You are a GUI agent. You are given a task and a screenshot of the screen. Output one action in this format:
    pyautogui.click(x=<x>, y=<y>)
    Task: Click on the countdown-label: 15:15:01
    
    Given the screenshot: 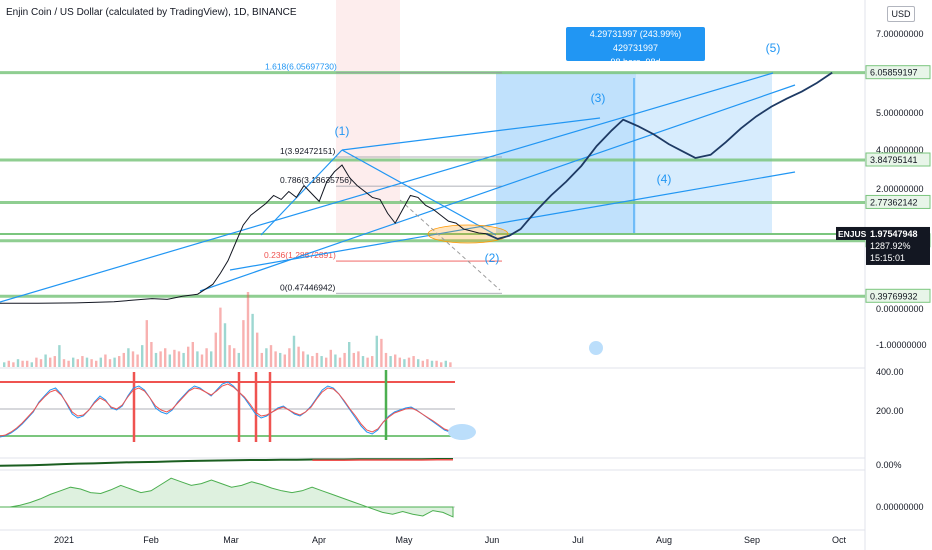 What is the action you would take?
    pyautogui.click(x=887, y=258)
    